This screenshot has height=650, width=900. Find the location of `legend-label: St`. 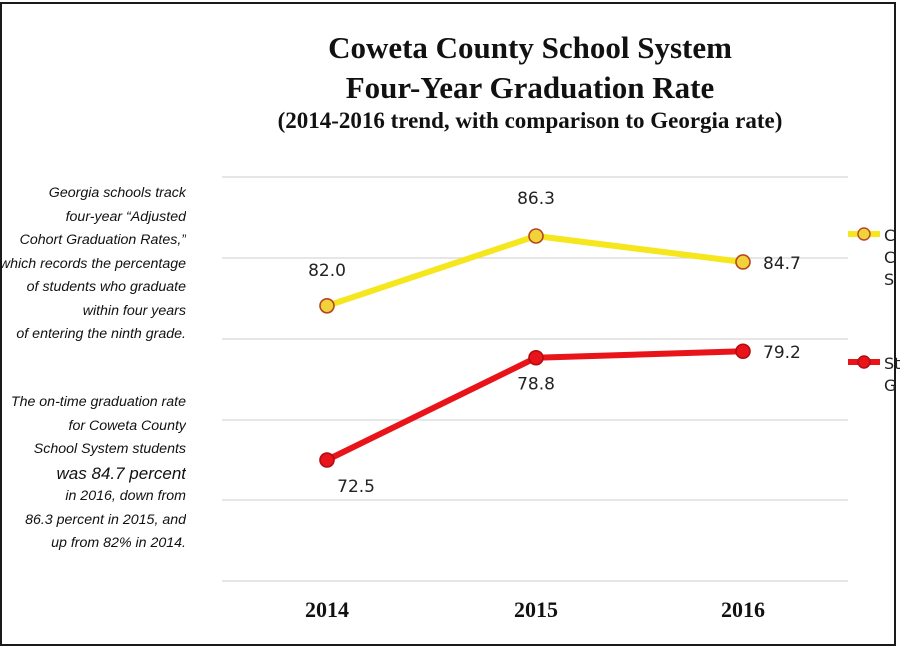

legend-label: St is located at coordinates (892, 363).